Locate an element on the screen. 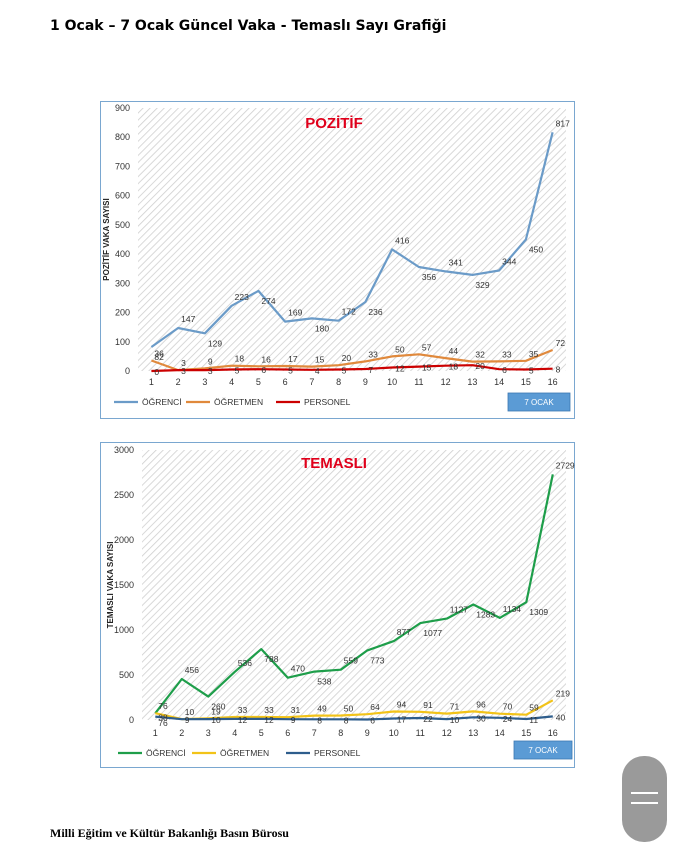 Image resolution: width=675 pixels, height=862 pixels. y-tick-label: 2000 is located at coordinates (124, 540).